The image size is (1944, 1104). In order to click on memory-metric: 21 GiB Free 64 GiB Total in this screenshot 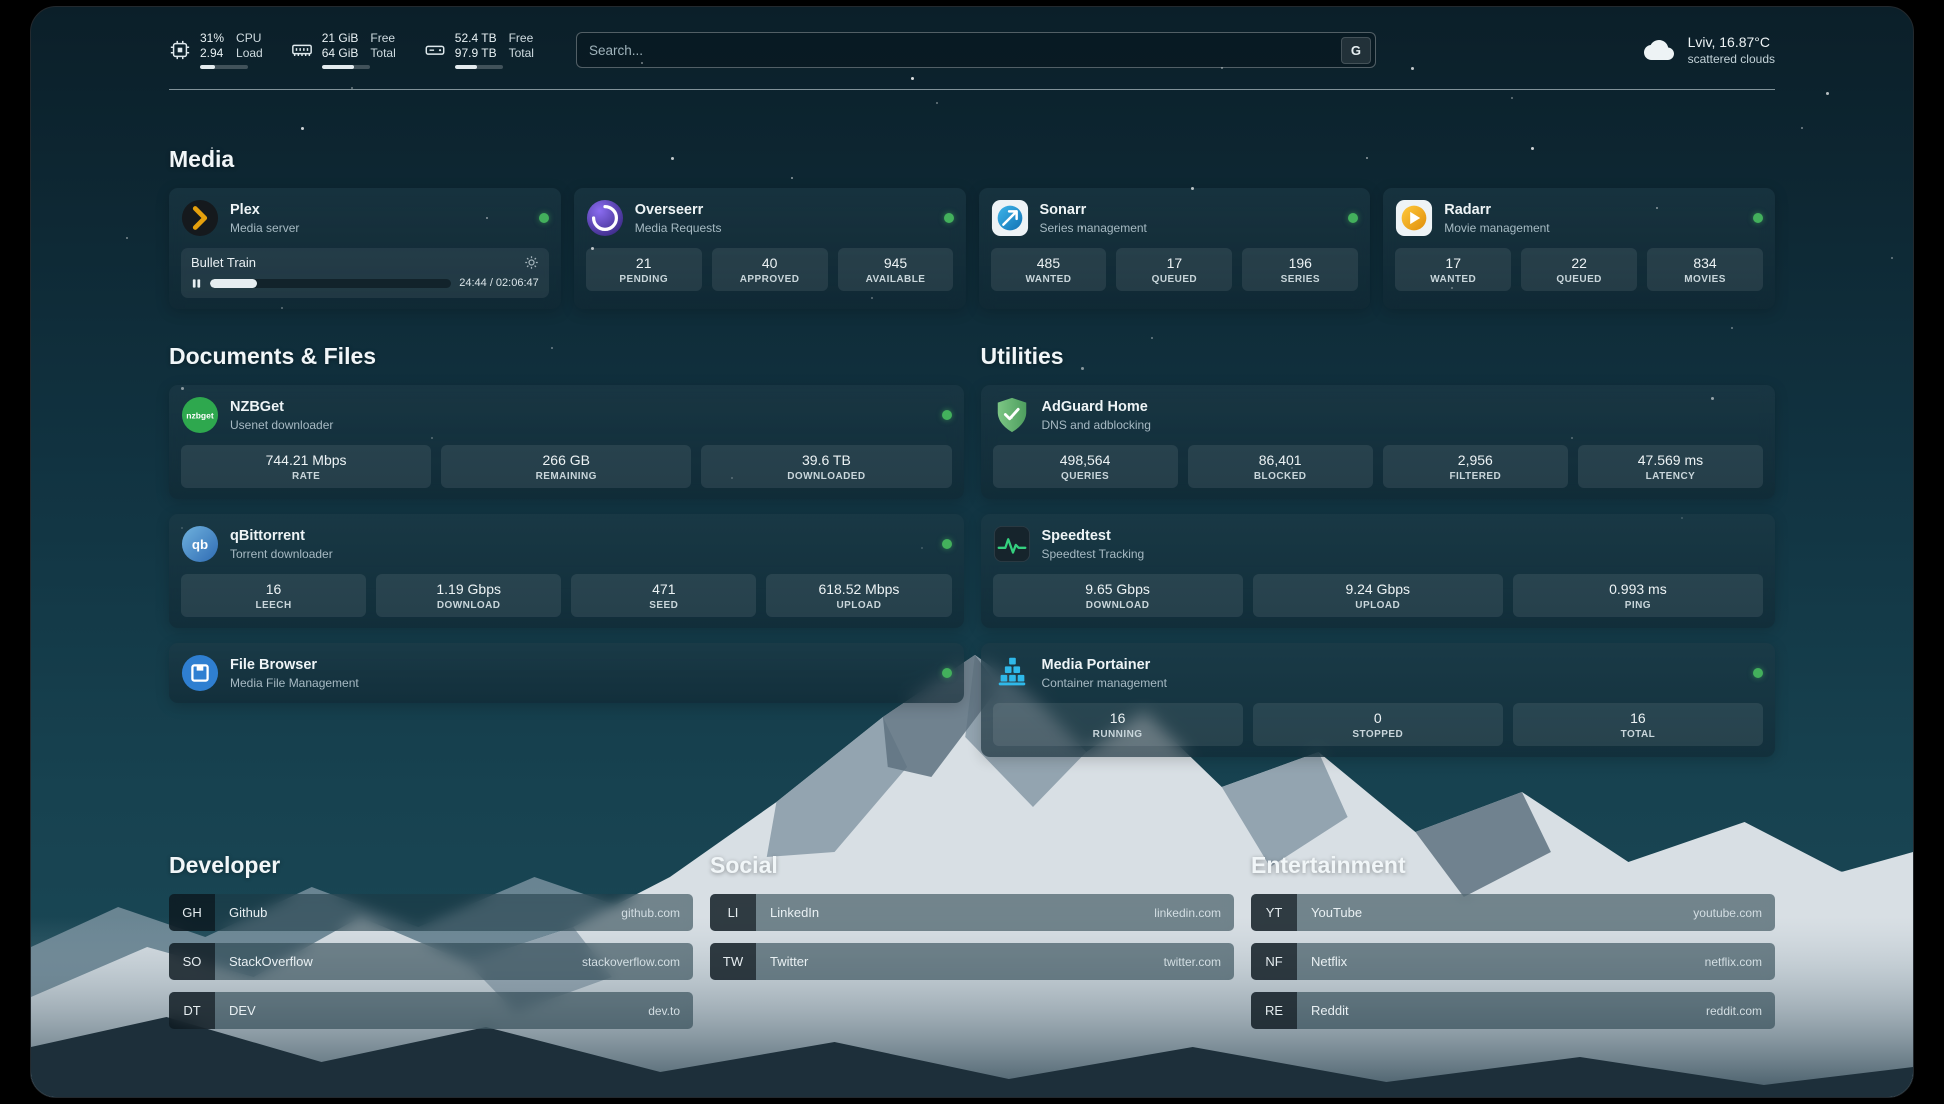, I will do `click(343, 50)`.